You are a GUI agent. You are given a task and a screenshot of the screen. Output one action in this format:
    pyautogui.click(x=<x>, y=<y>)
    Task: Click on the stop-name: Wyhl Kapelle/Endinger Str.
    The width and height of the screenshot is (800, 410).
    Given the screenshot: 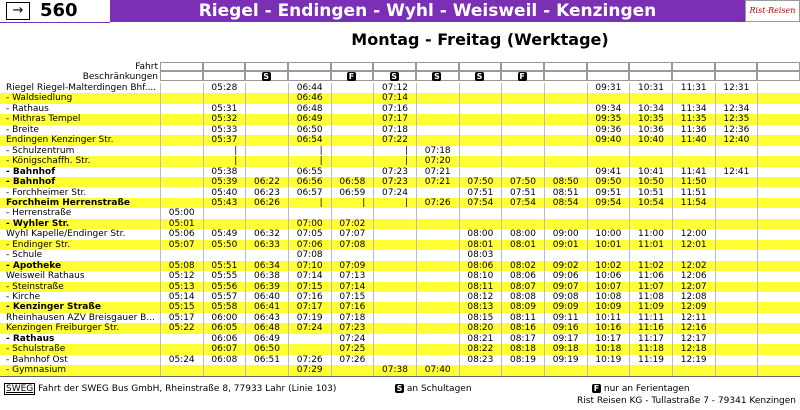 What is the action you would take?
    pyautogui.click(x=66, y=234)
    